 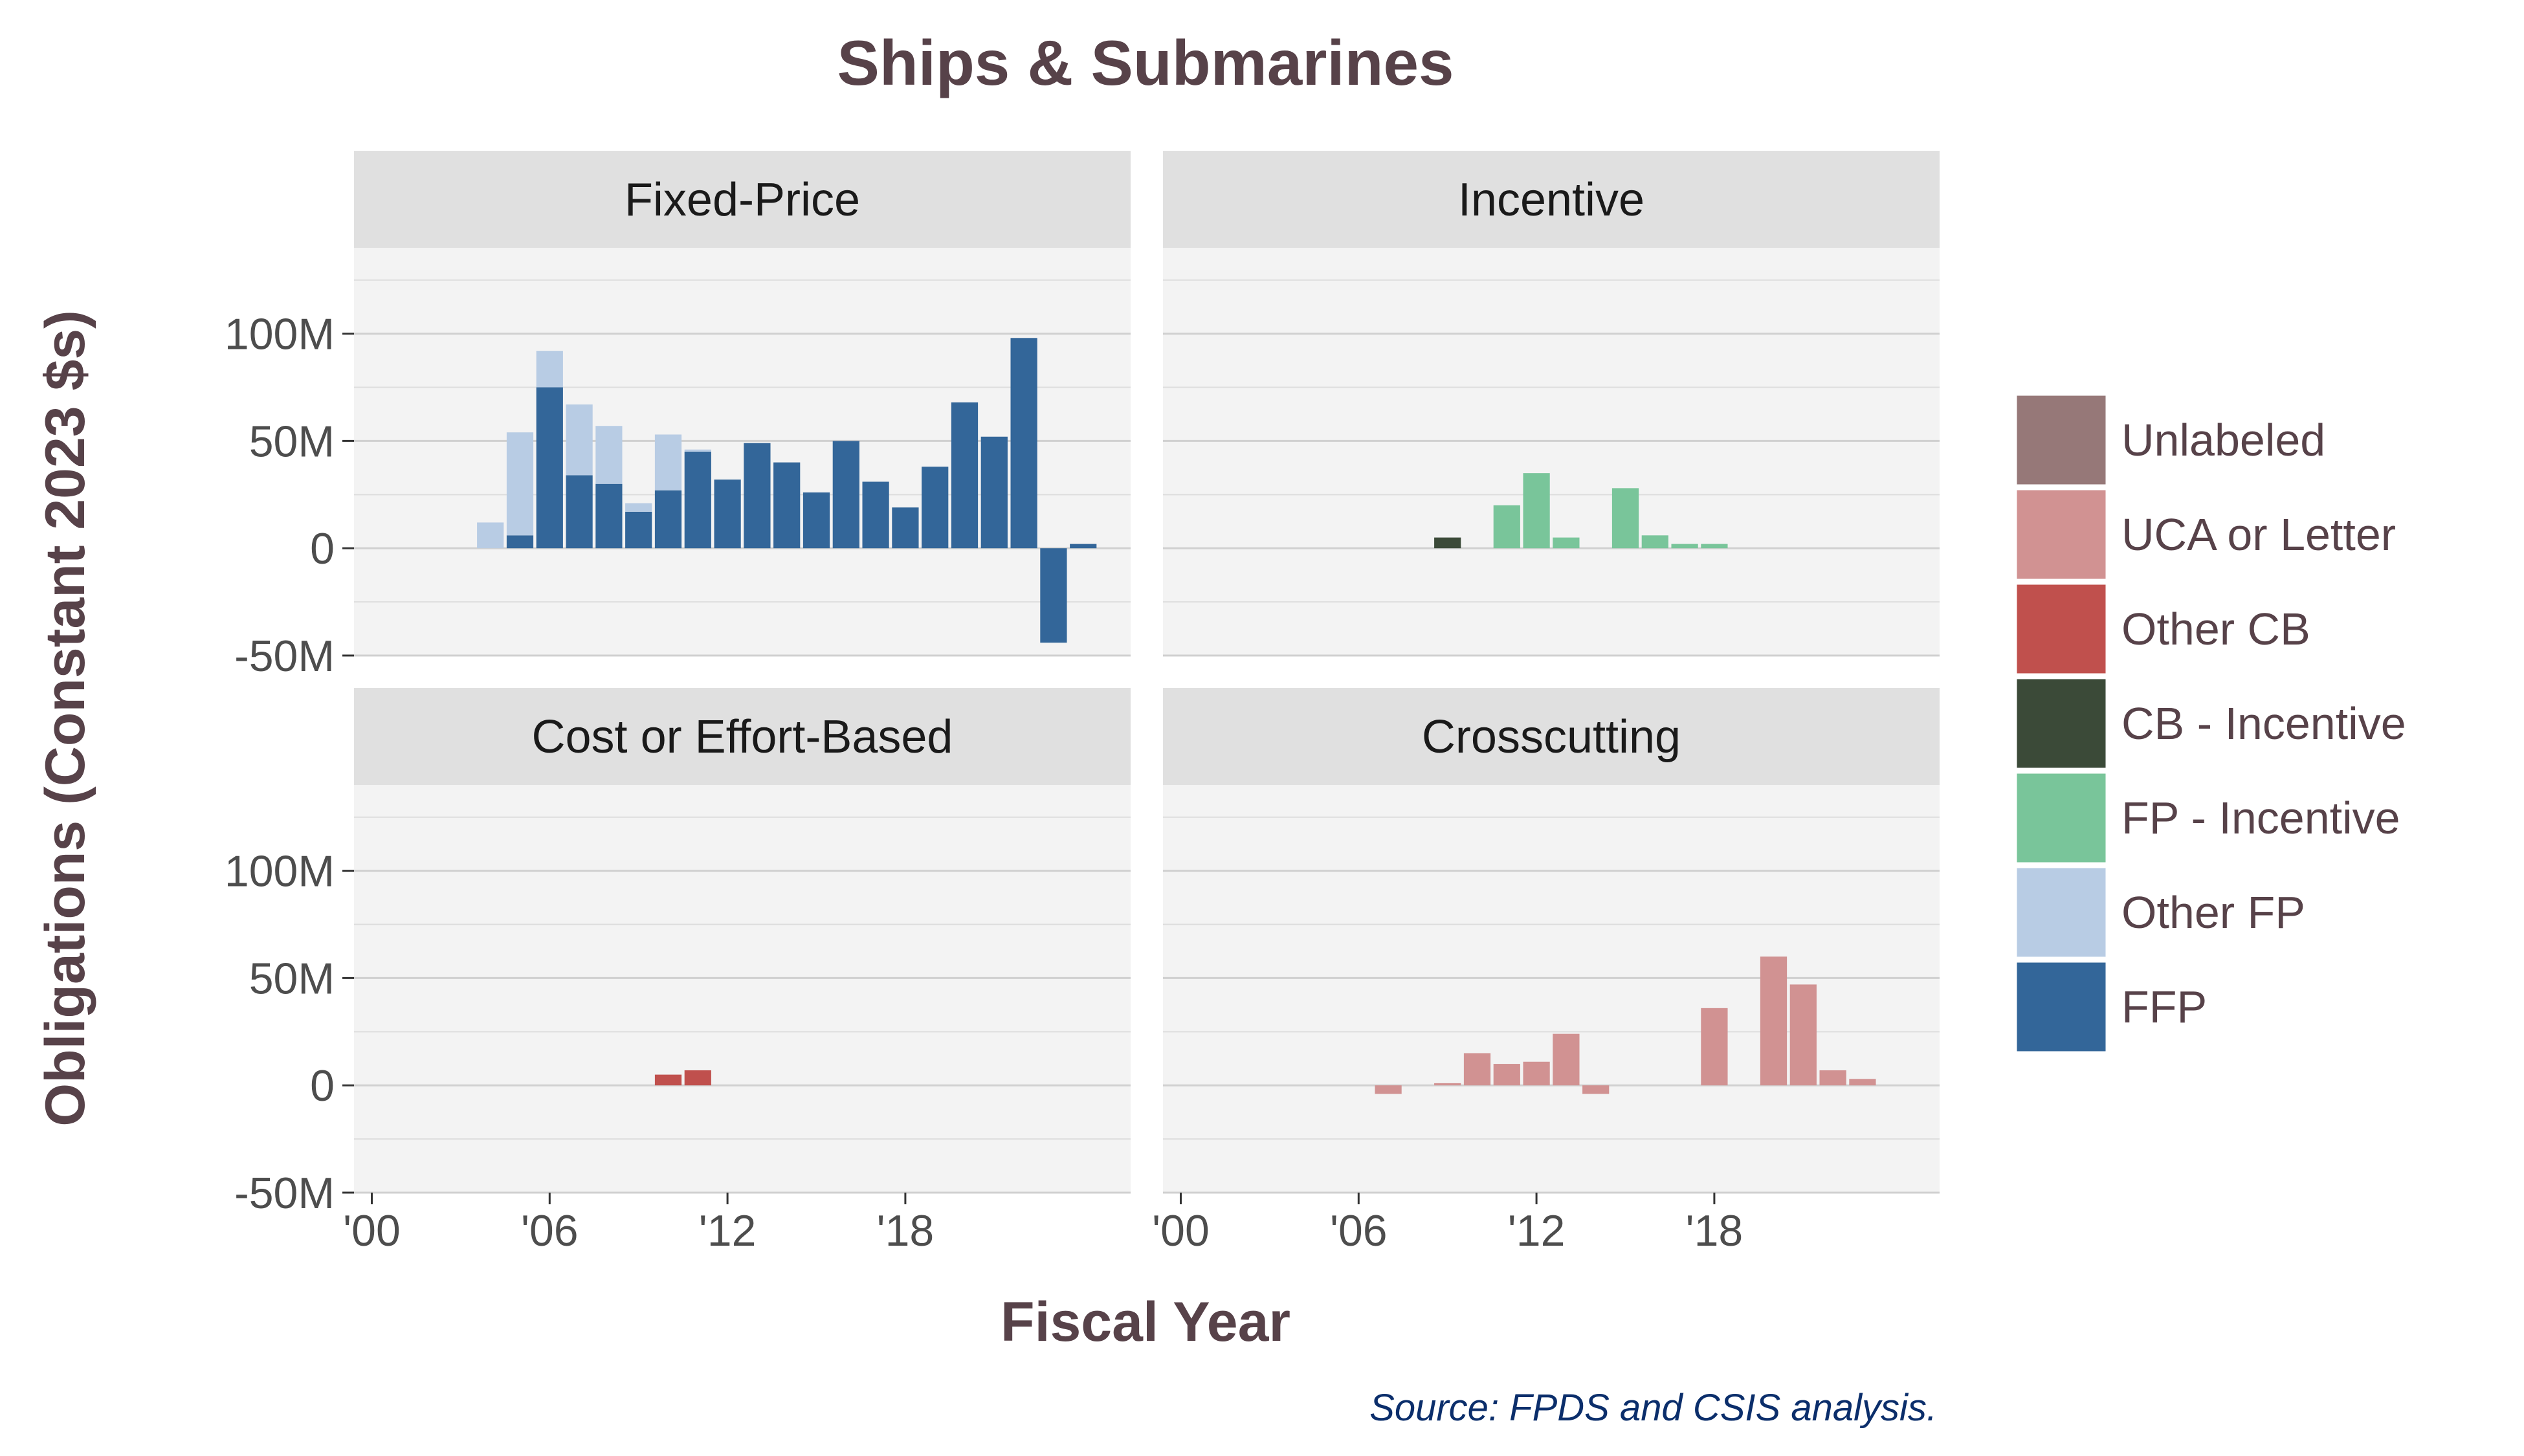 What do you see at coordinates (1774, 1021) in the screenshot?
I see `bar-uca-or-letter-2020` at bounding box center [1774, 1021].